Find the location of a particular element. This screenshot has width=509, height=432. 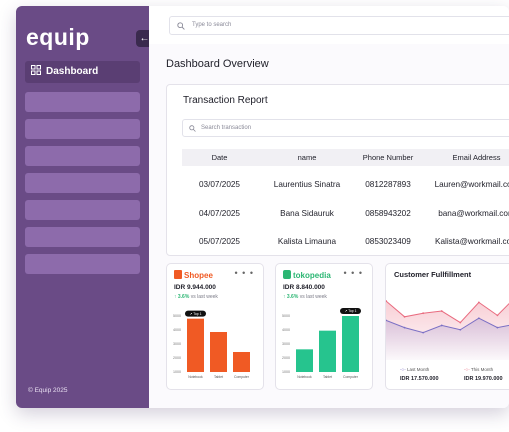

legend-last-month: -○- Last Month is located at coordinates (414, 369).